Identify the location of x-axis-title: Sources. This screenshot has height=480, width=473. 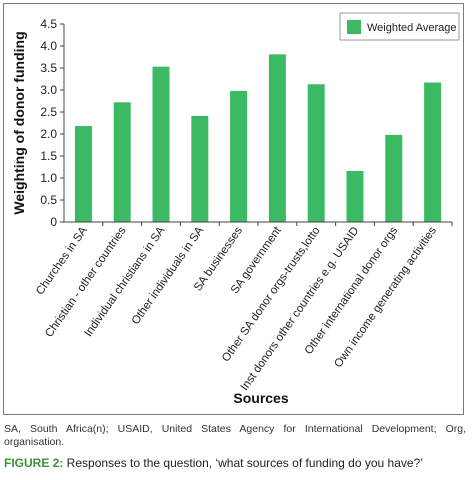
(260, 398).